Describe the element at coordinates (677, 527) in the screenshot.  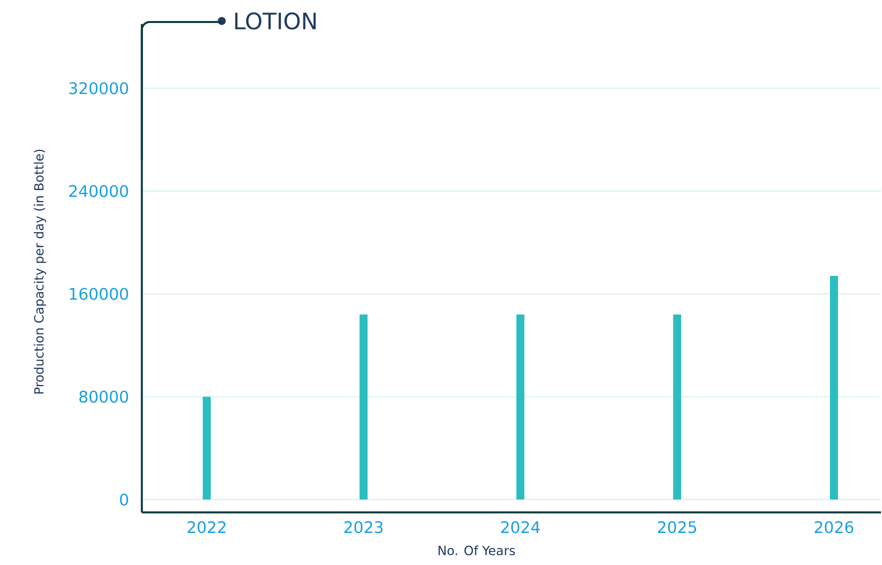
I see `x-tick-label: 2025` at that location.